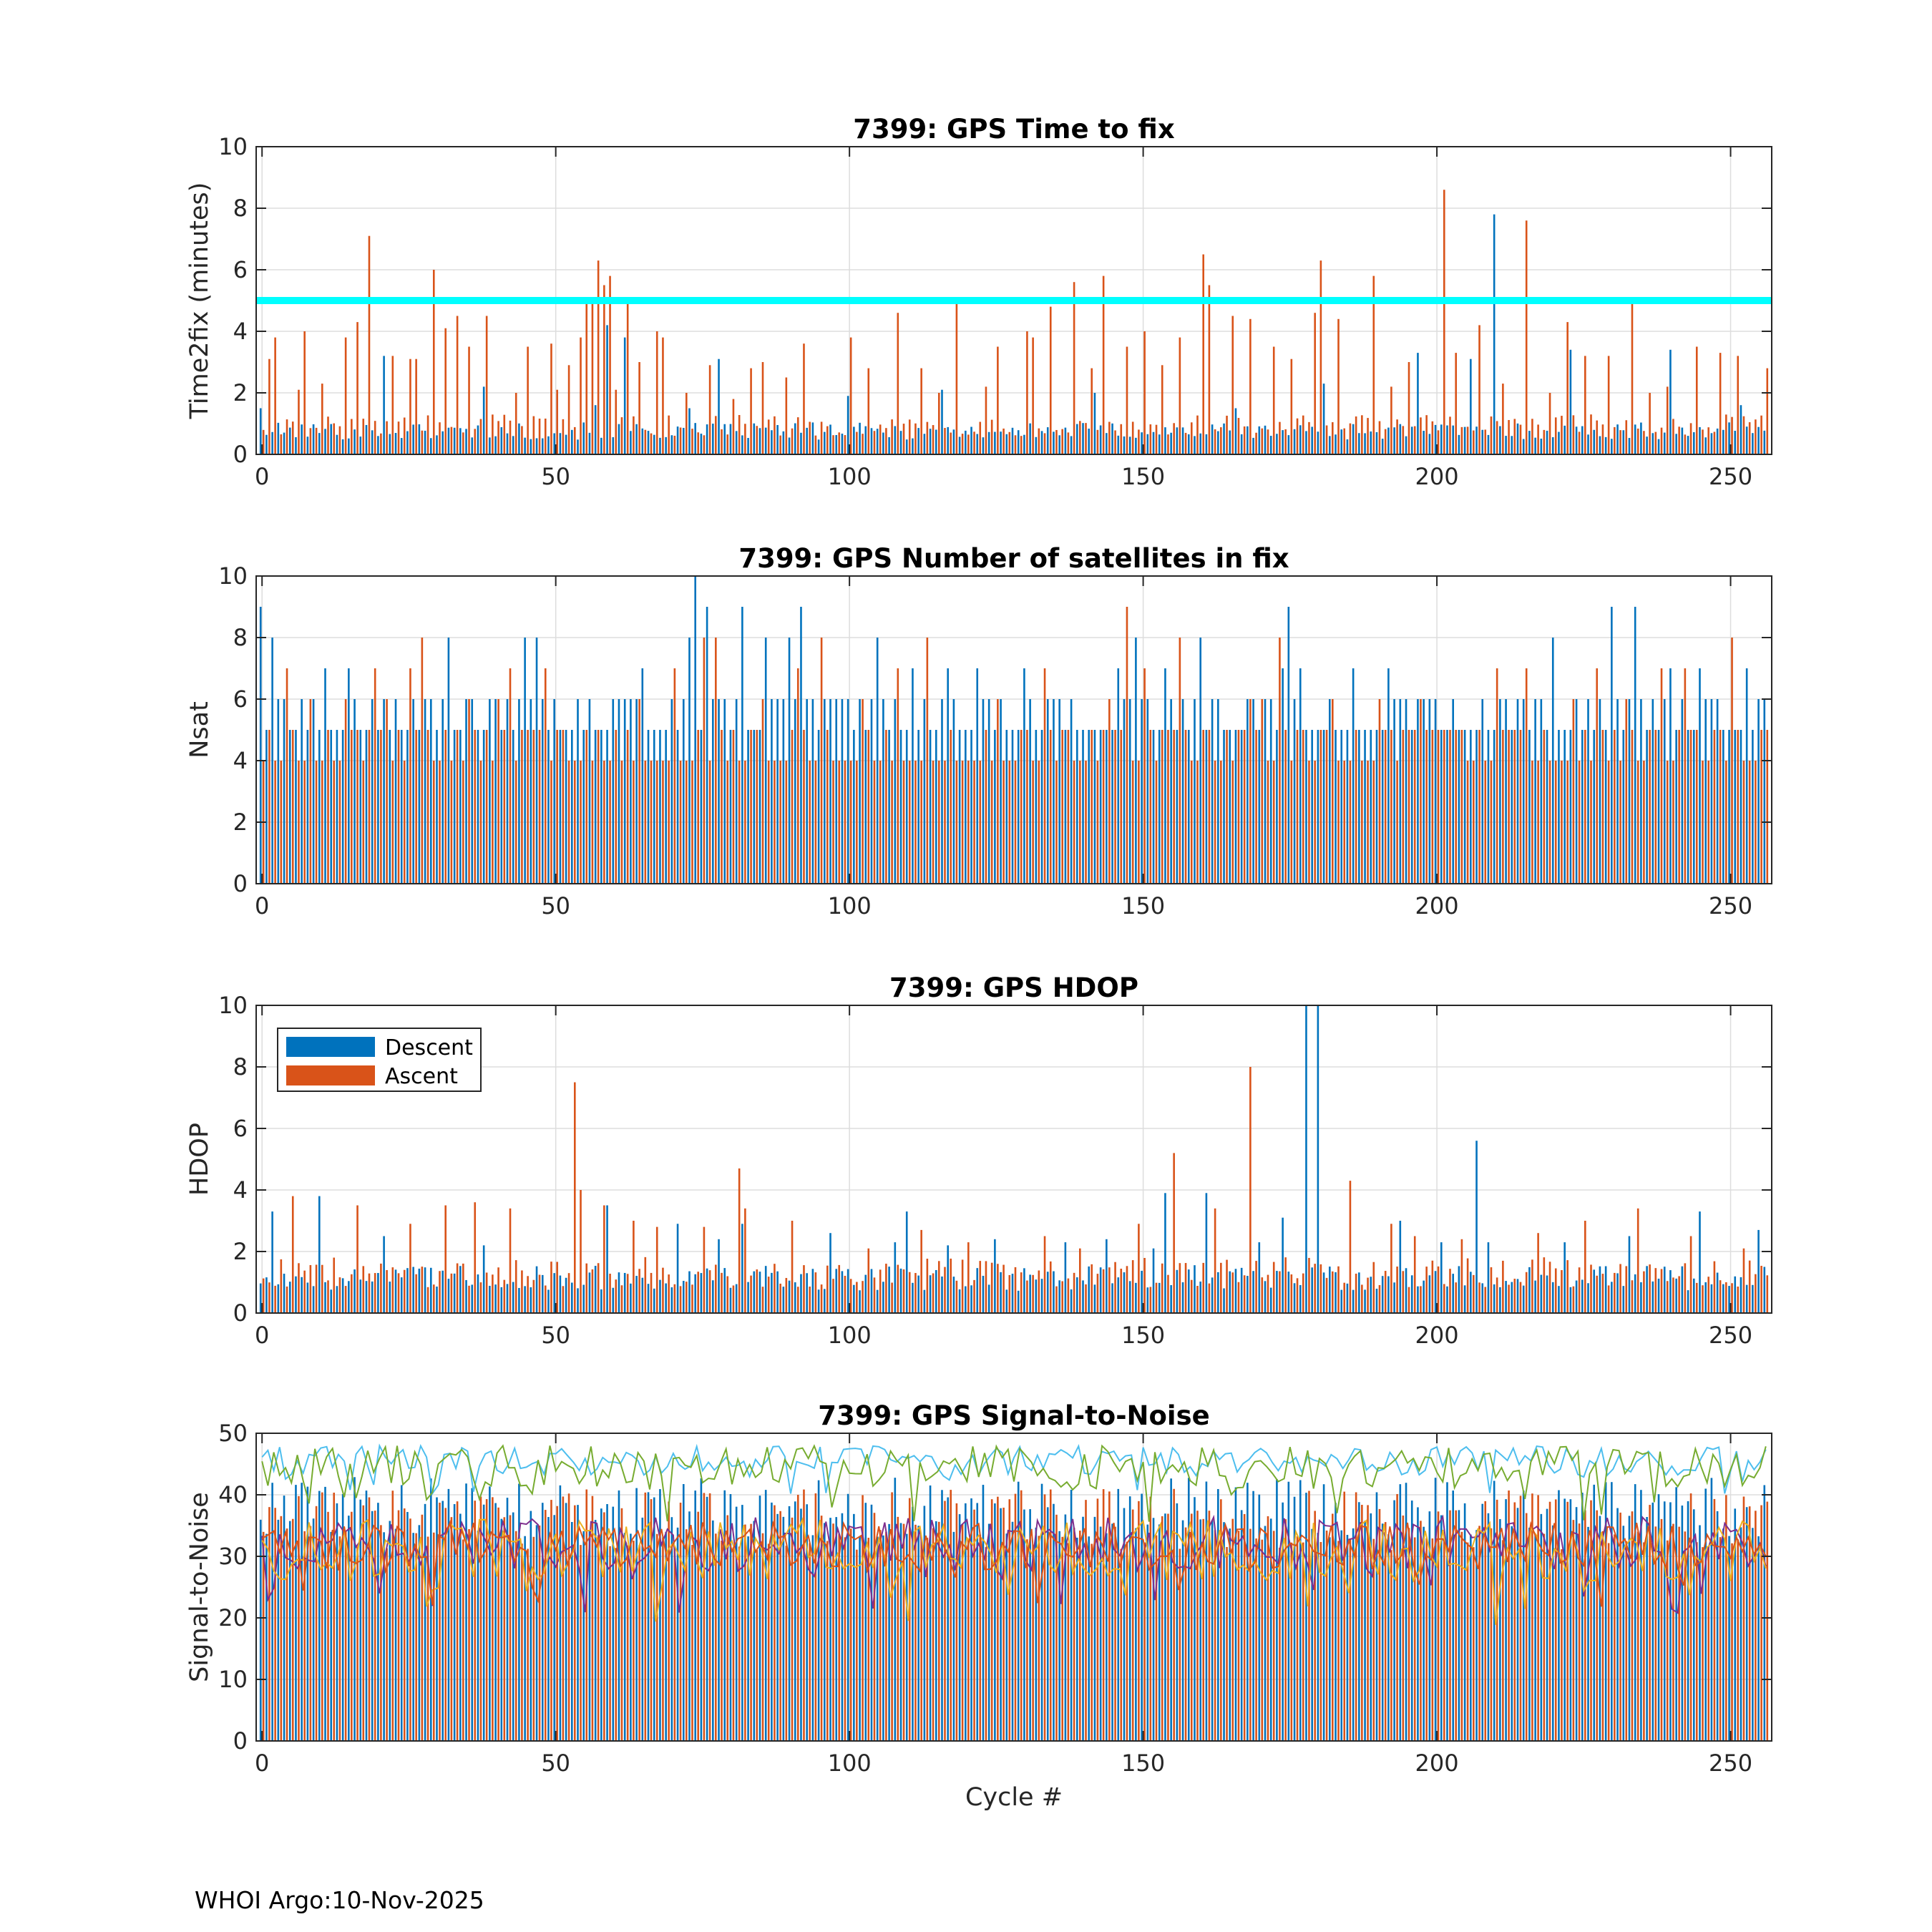 The height and width of the screenshot is (1932, 1932). Describe the element at coordinates (1013, 558) in the screenshot. I see `chart-title: 7399: GPS Number of satellites in fix` at that location.